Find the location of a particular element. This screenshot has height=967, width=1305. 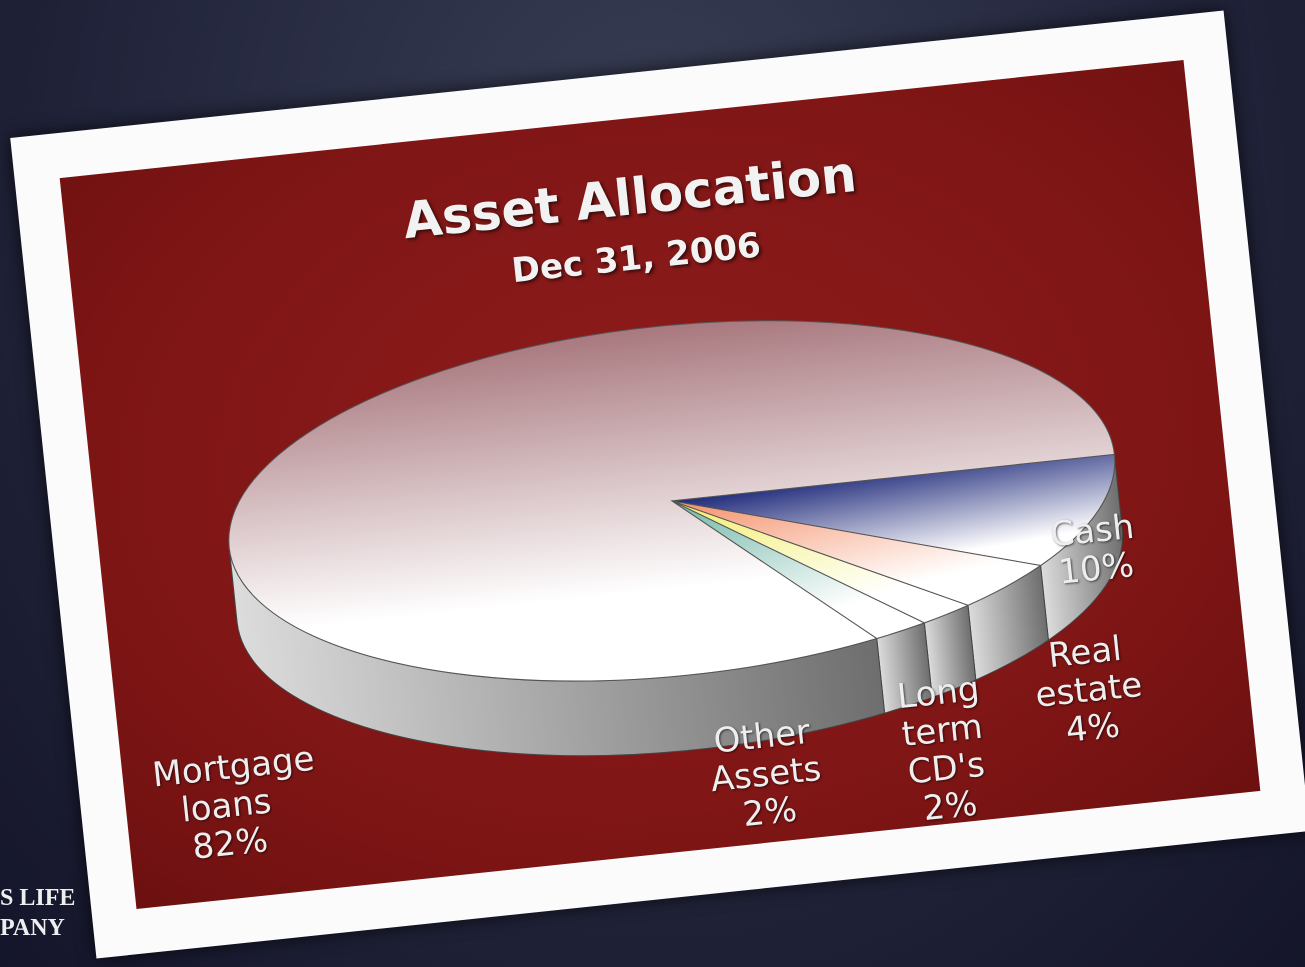

category-label: Long term CD's is located at coordinates (941, 730).